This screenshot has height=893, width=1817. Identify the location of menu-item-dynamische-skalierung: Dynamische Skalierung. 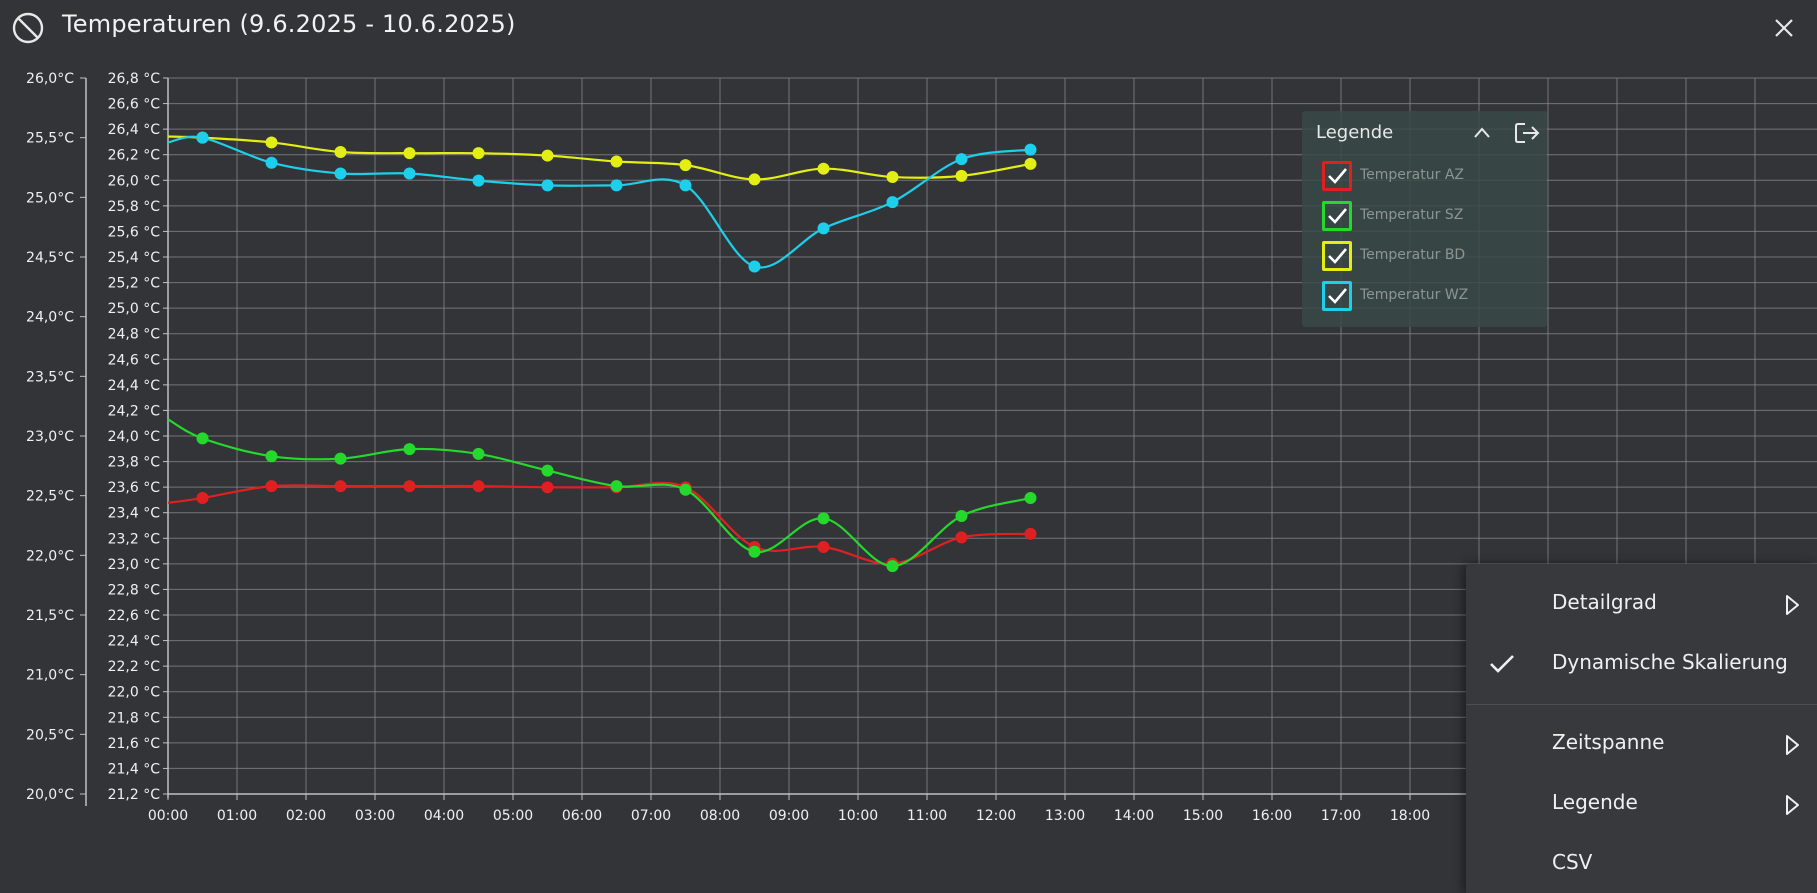
(1641, 664).